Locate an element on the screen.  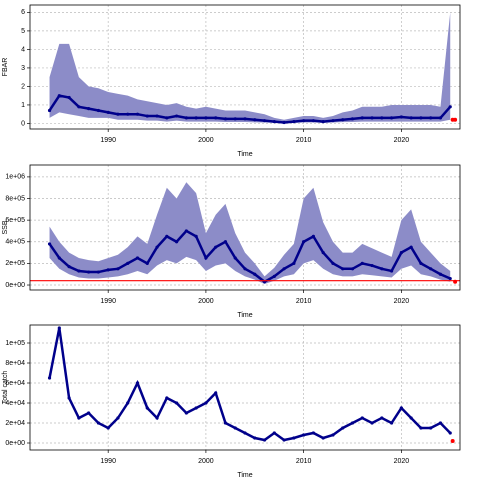
y-tick-label: 2 is located at coordinates (23, 86).